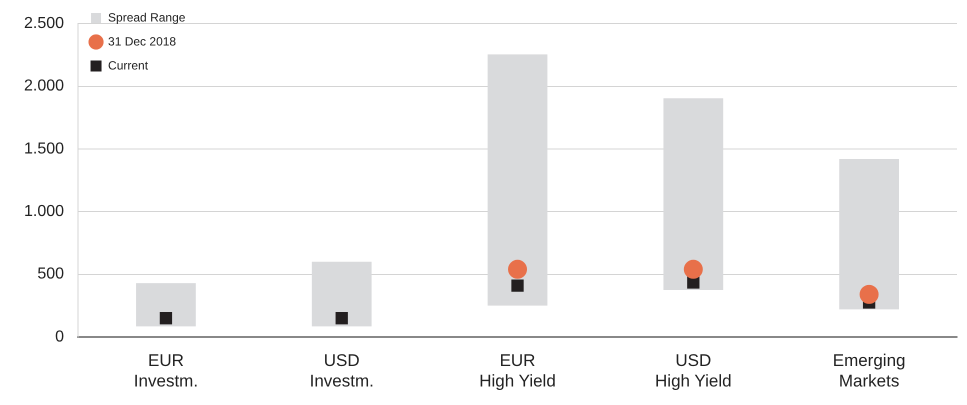 This screenshot has width=967, height=405. I want to click on x-tick-label: Emerging Markets, so click(869, 370).